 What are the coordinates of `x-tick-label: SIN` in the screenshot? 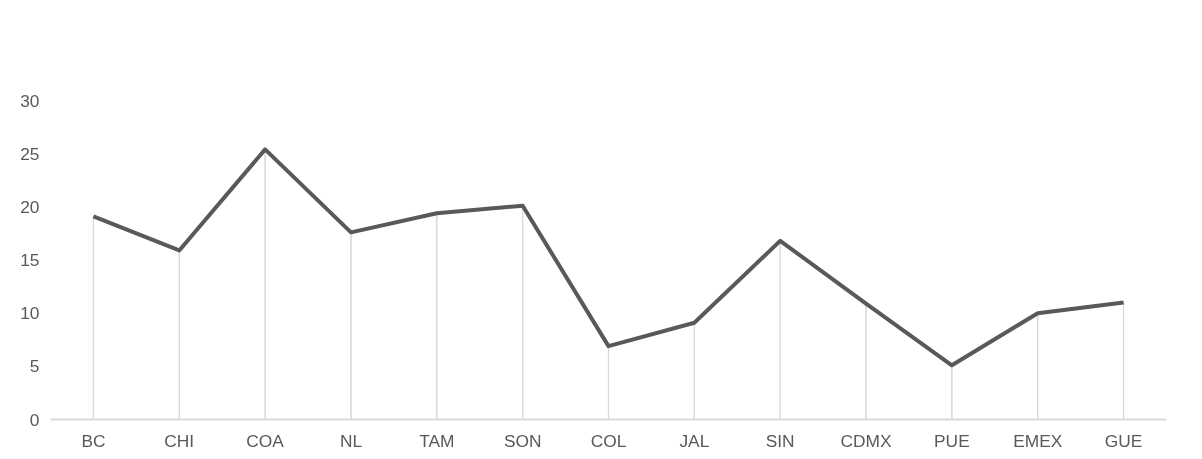 It's located at (780, 440).